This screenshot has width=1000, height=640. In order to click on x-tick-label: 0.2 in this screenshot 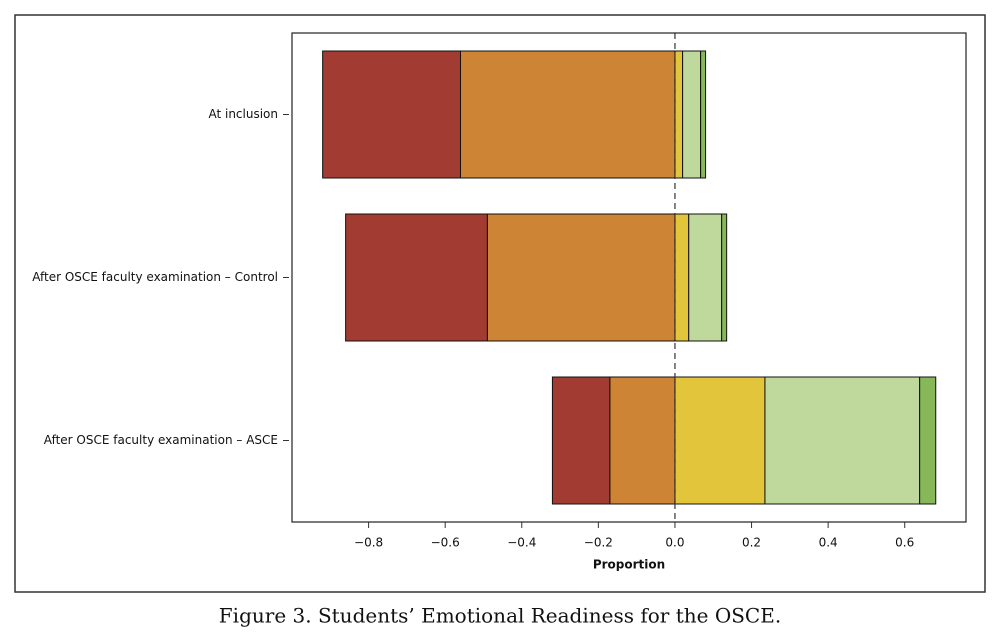, I will do `click(751, 543)`.